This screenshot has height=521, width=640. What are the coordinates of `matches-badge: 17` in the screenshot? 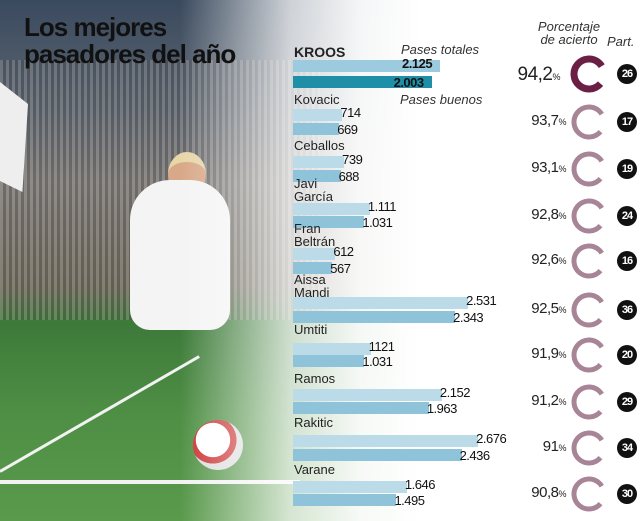 It's located at (627, 122).